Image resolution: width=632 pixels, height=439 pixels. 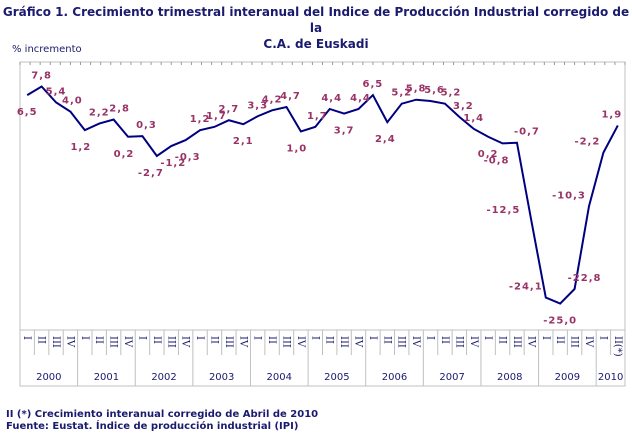 I want to click on data-label: -22,8, so click(x=585, y=278).